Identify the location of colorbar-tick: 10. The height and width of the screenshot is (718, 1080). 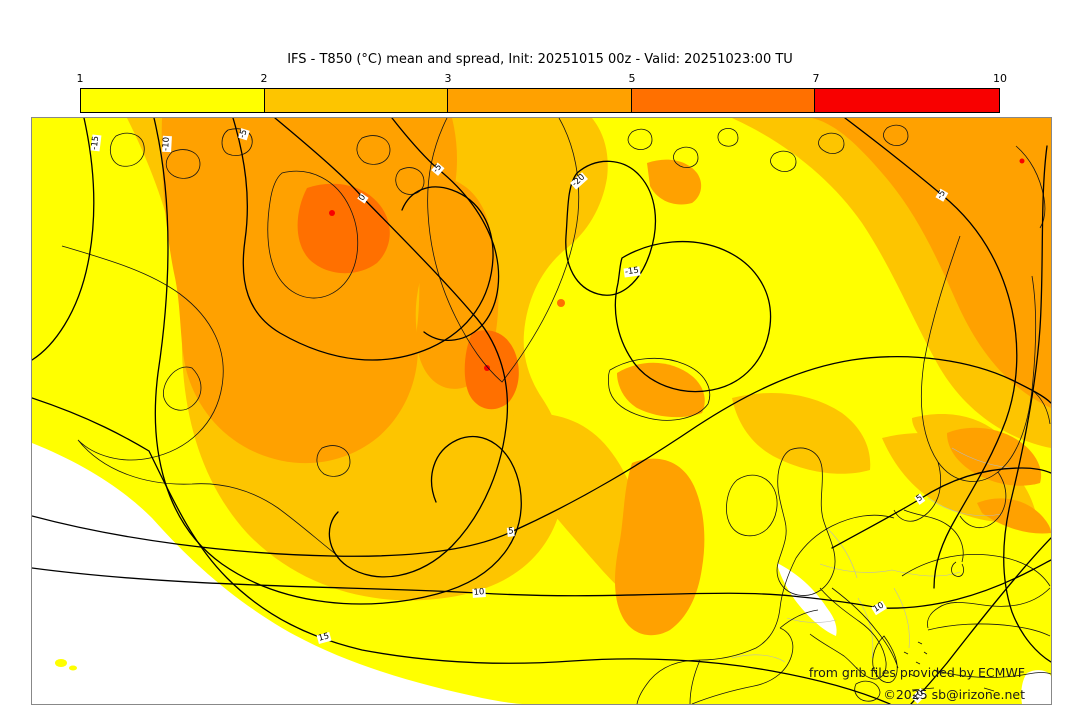
(1000, 78).